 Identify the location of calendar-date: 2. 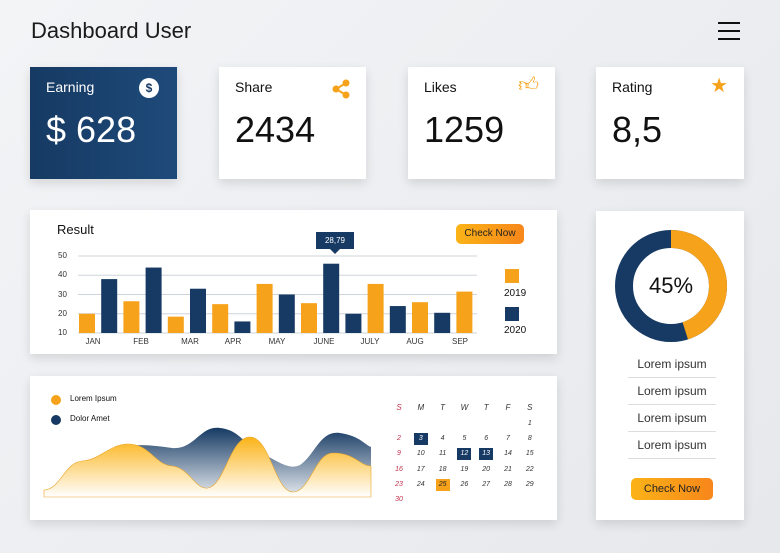
(399, 439).